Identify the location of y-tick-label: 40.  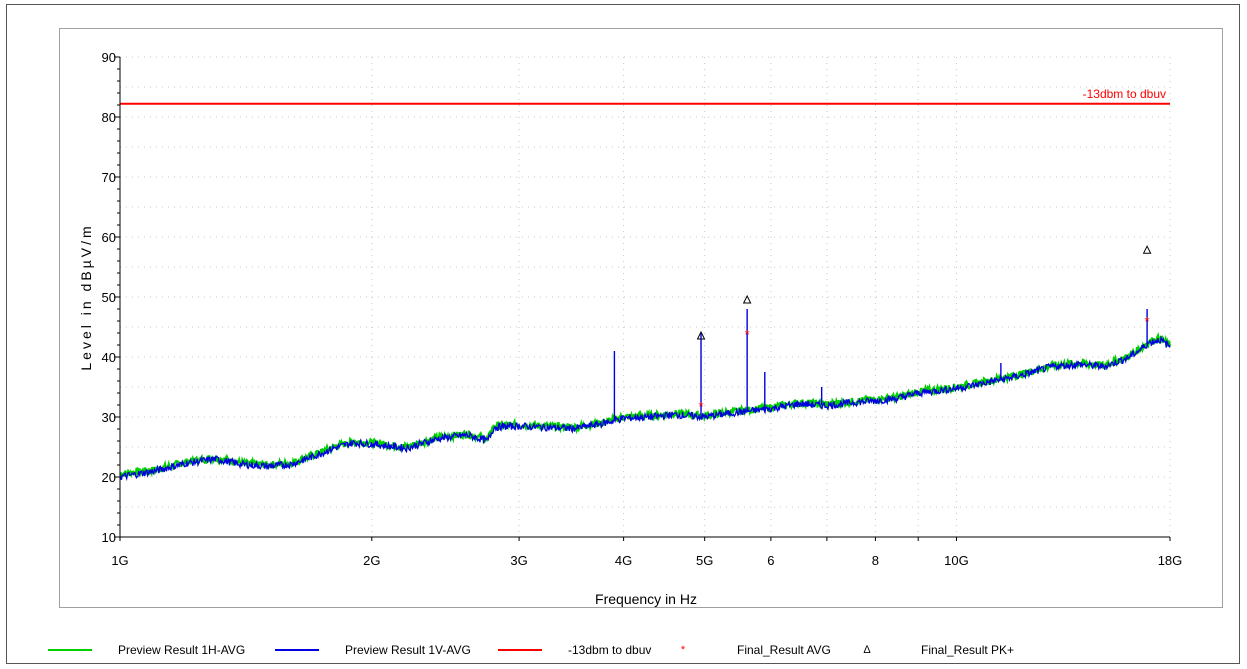
(109, 357).